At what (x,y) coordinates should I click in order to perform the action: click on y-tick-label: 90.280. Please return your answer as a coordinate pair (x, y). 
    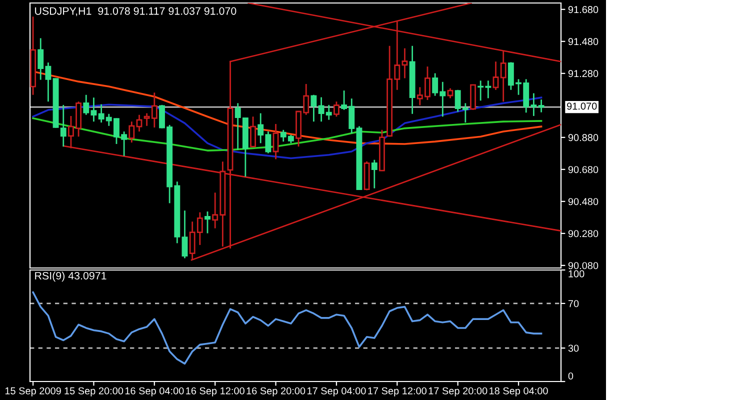
    Looking at the image, I should click on (583, 234).